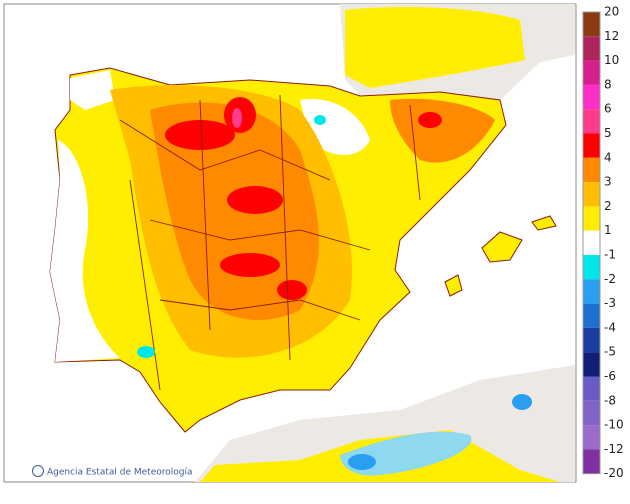 The width and height of the screenshot is (630, 504). What do you see at coordinates (608, 206) in the screenshot?
I see `legend-label: 2` at bounding box center [608, 206].